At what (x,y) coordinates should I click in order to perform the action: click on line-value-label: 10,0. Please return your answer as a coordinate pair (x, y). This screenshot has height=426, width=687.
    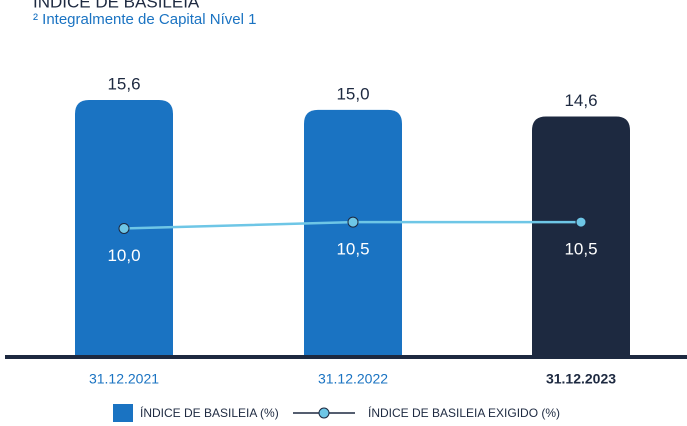
    Looking at the image, I should click on (123, 255).